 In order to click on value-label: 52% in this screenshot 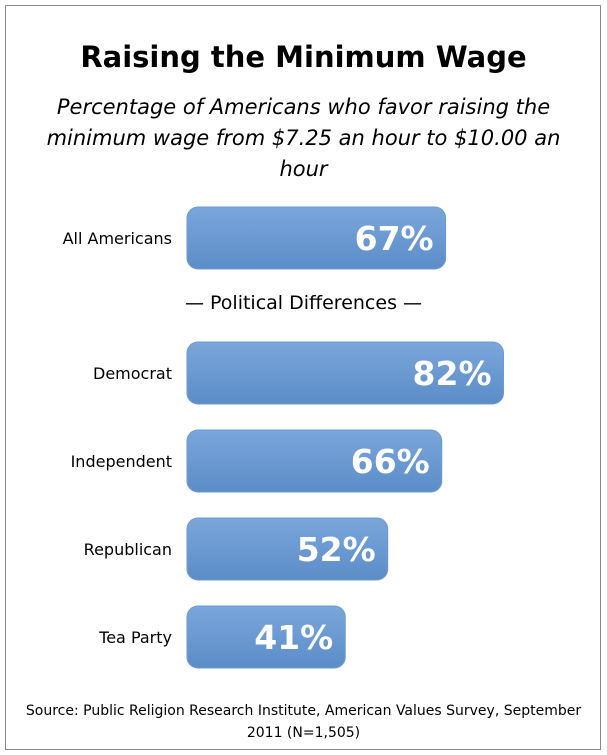, I will do `click(336, 549)`.